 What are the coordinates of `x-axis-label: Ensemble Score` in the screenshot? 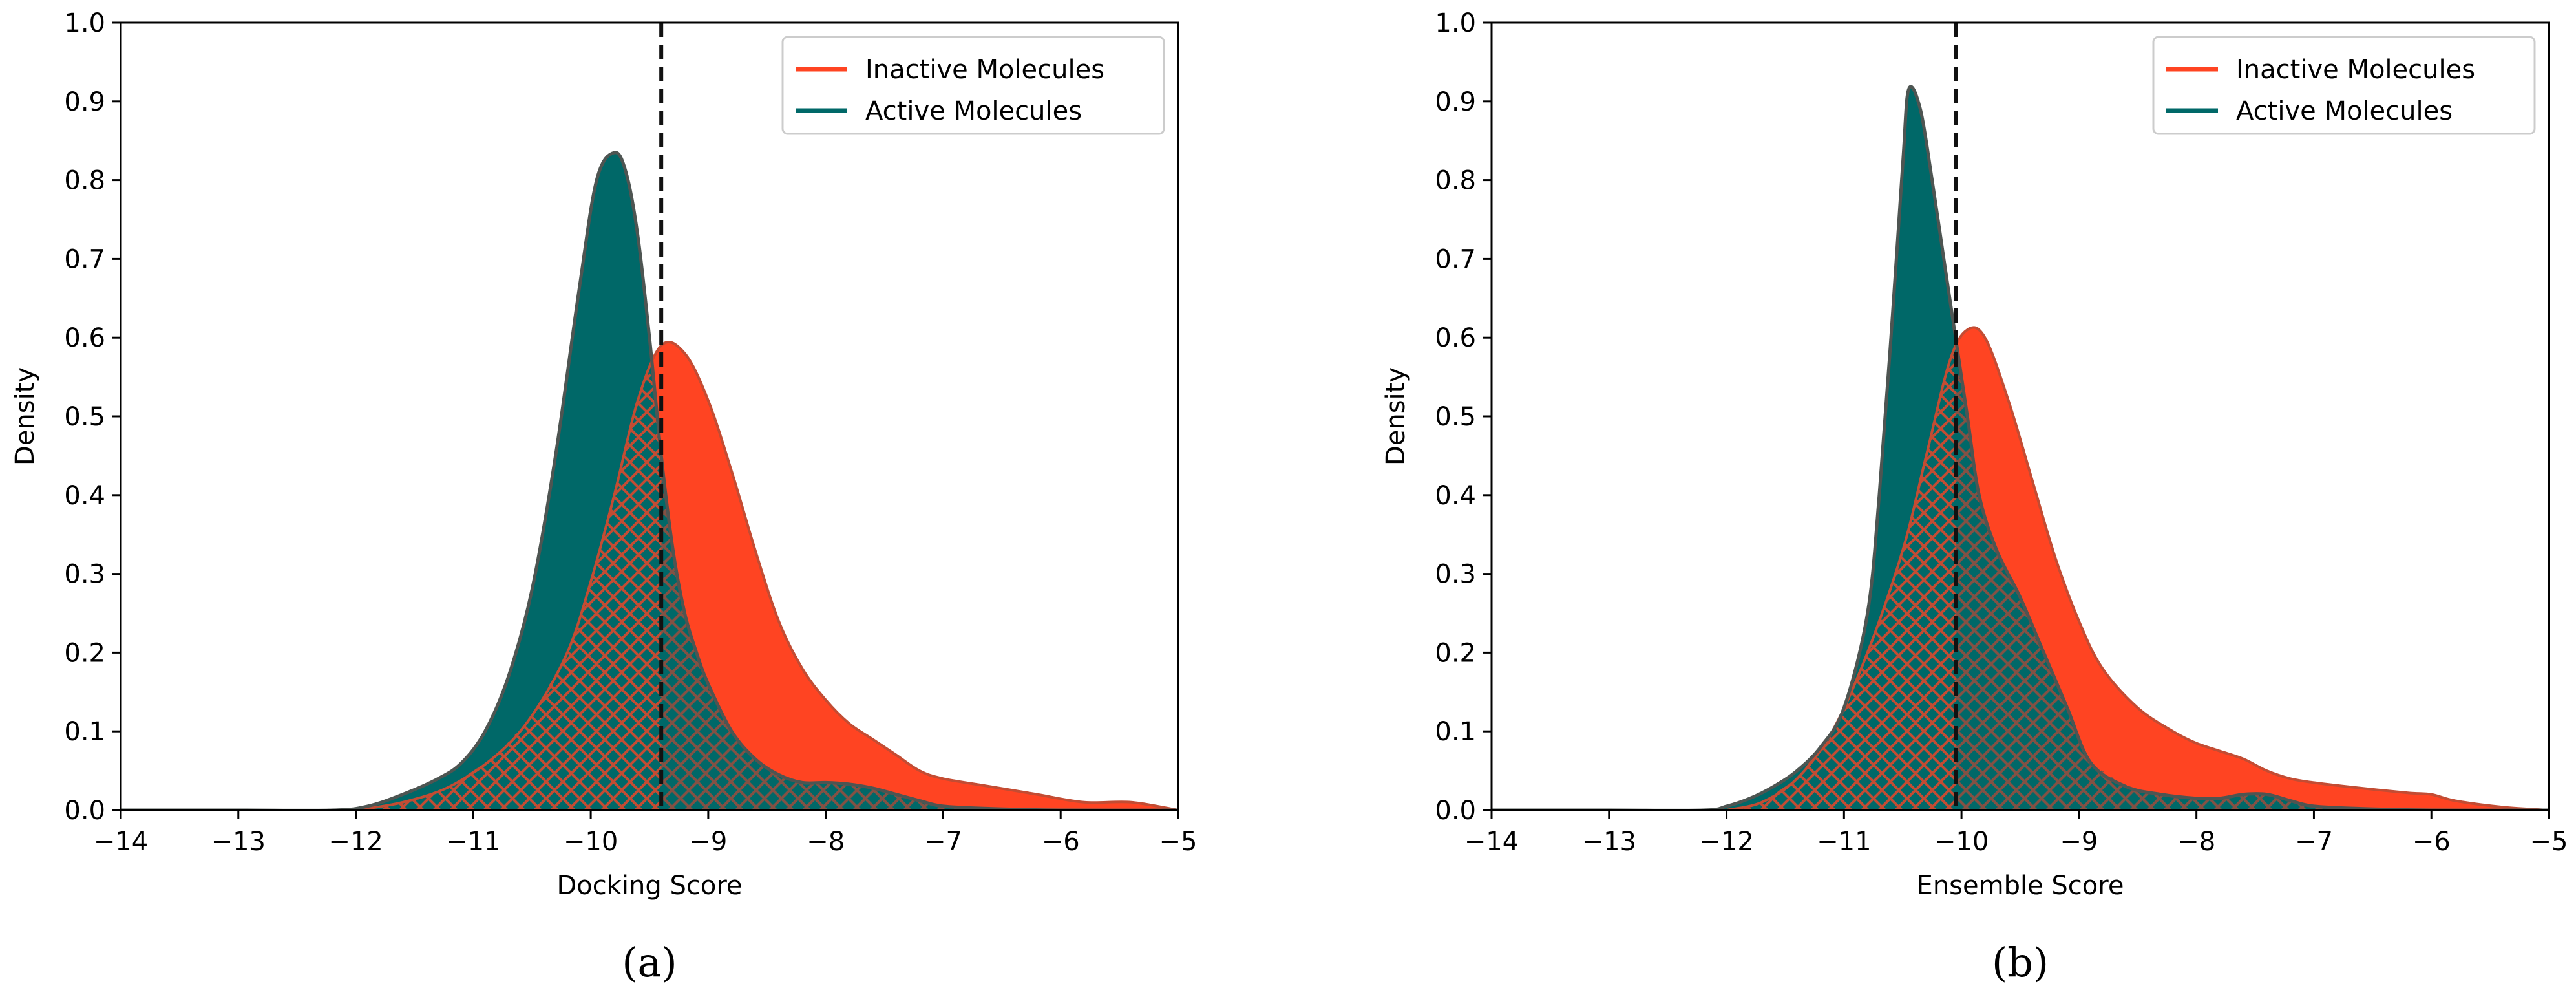 It's located at (2020, 886).